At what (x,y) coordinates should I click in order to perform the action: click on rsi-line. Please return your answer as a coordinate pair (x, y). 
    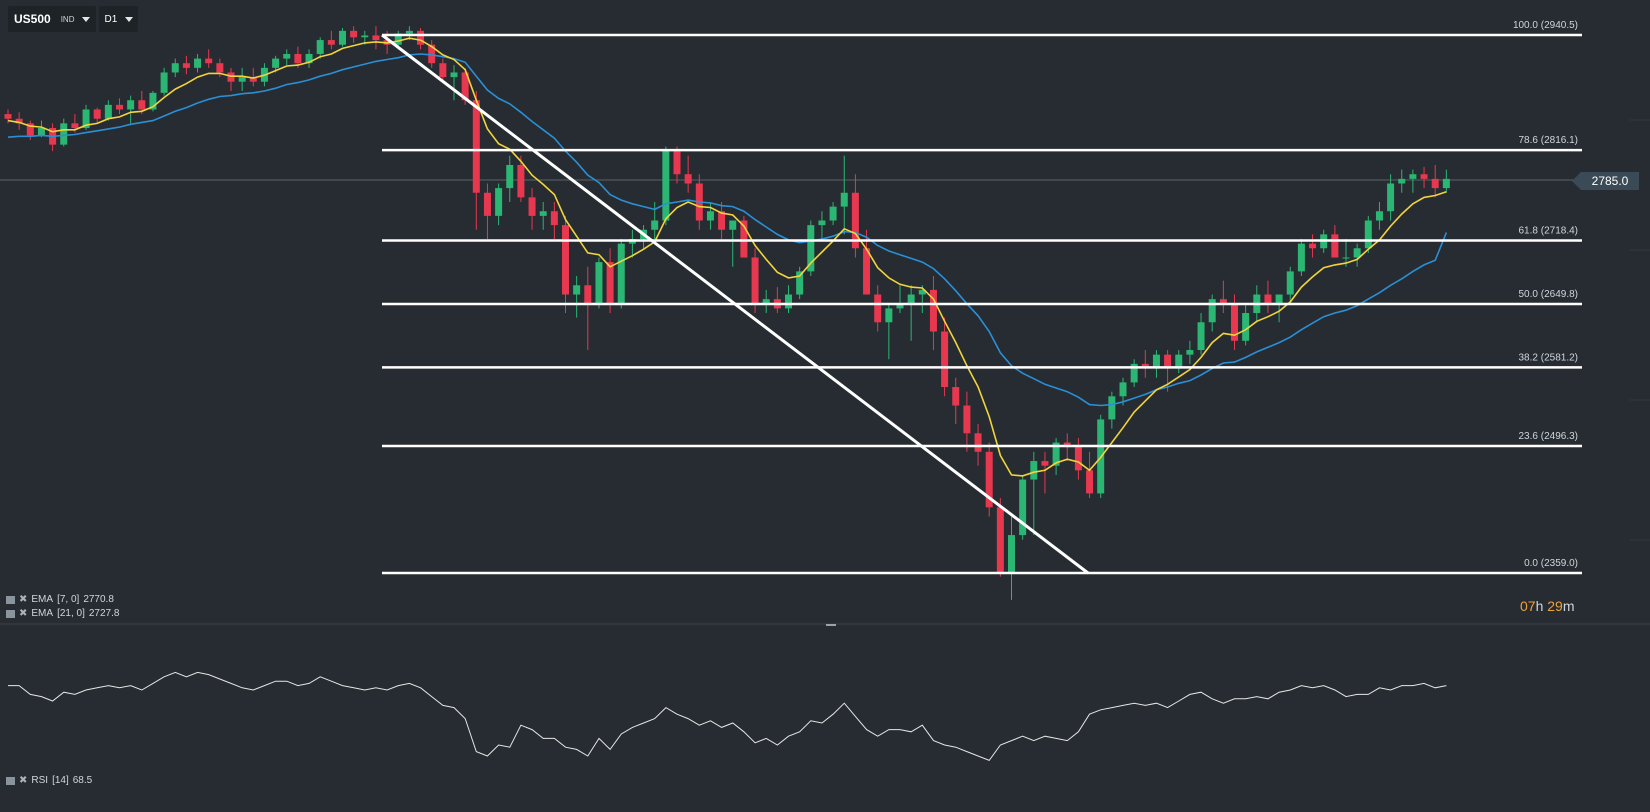
    Looking at the image, I should click on (727, 716).